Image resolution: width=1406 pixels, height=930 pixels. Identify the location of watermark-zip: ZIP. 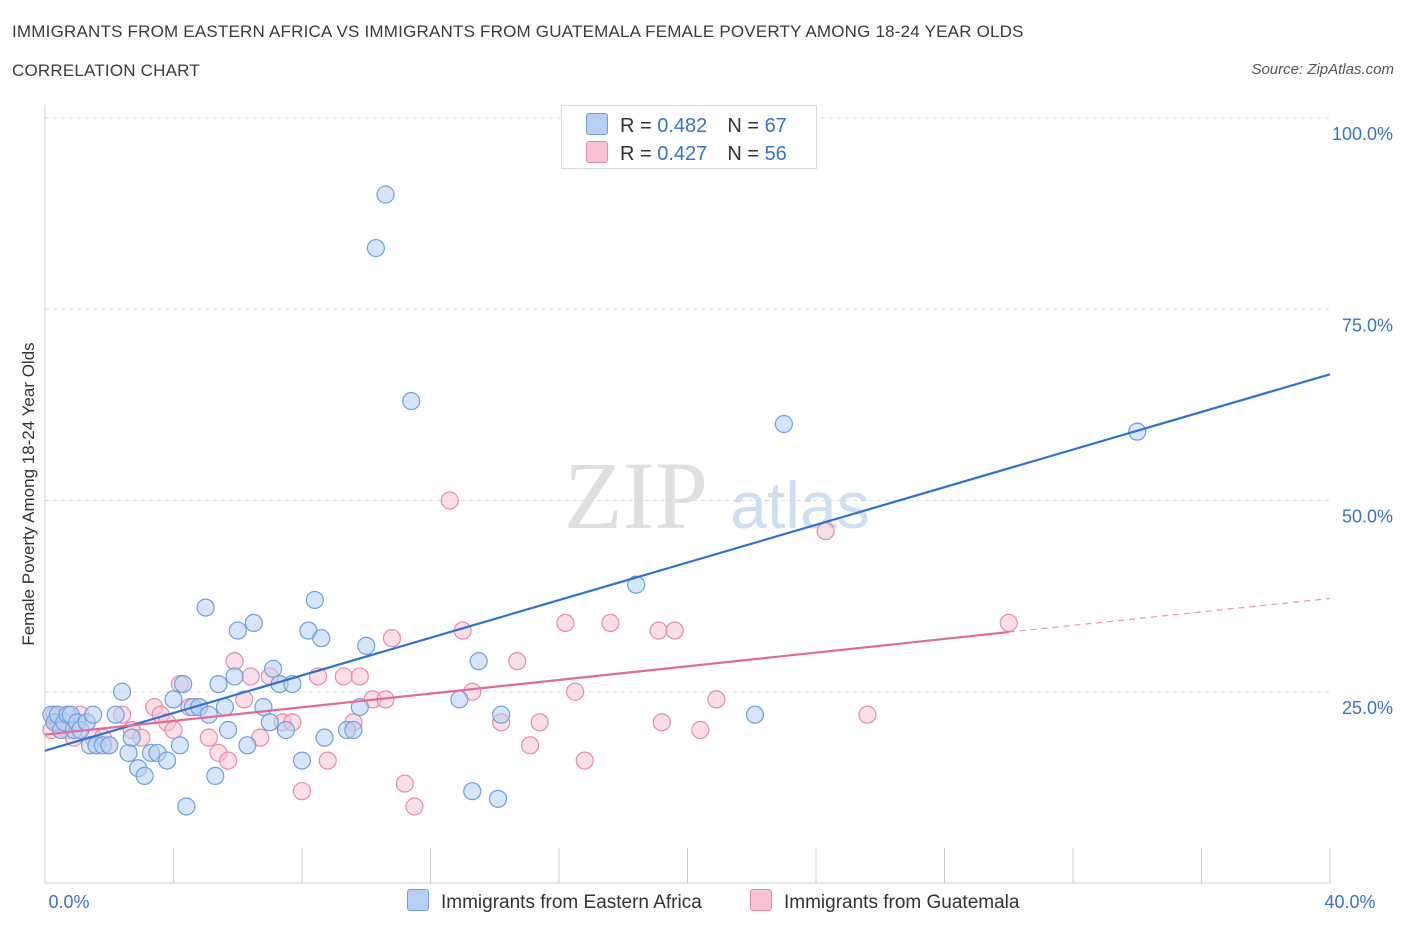
(636, 495).